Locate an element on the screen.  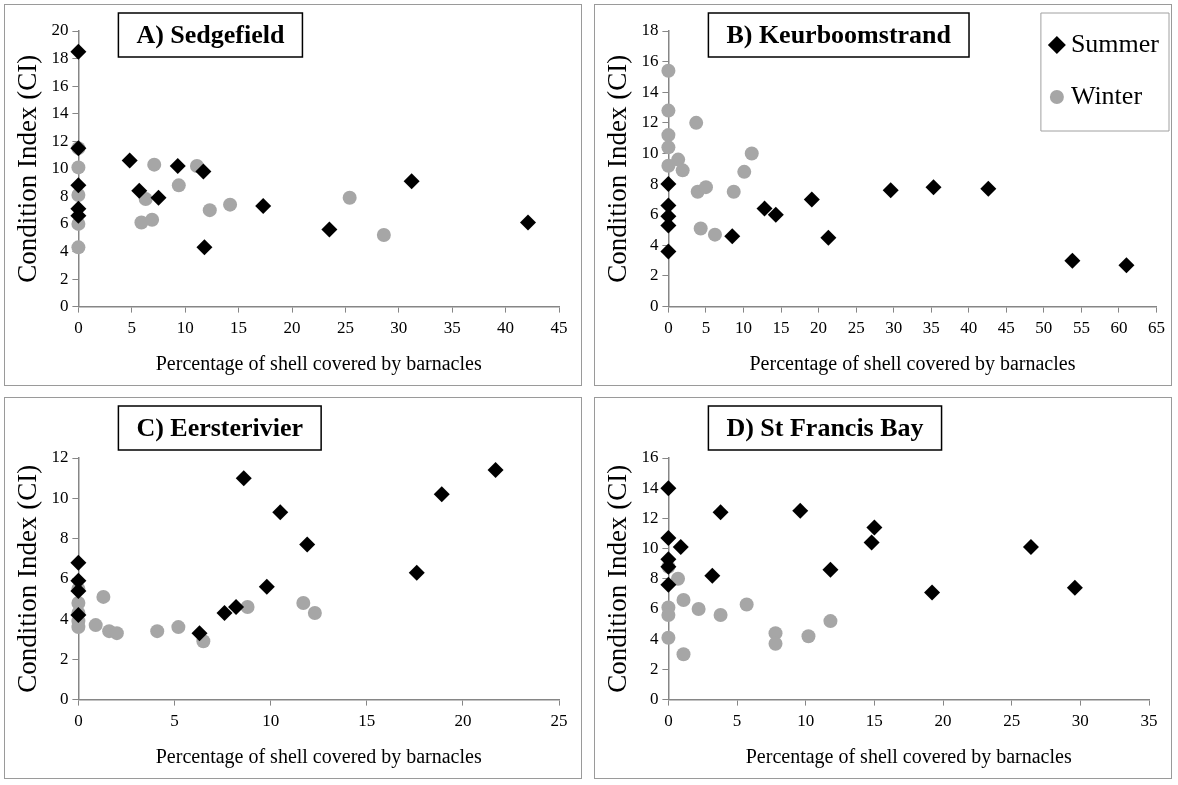
x-tick-label: 40 is located at coordinates (506, 328).